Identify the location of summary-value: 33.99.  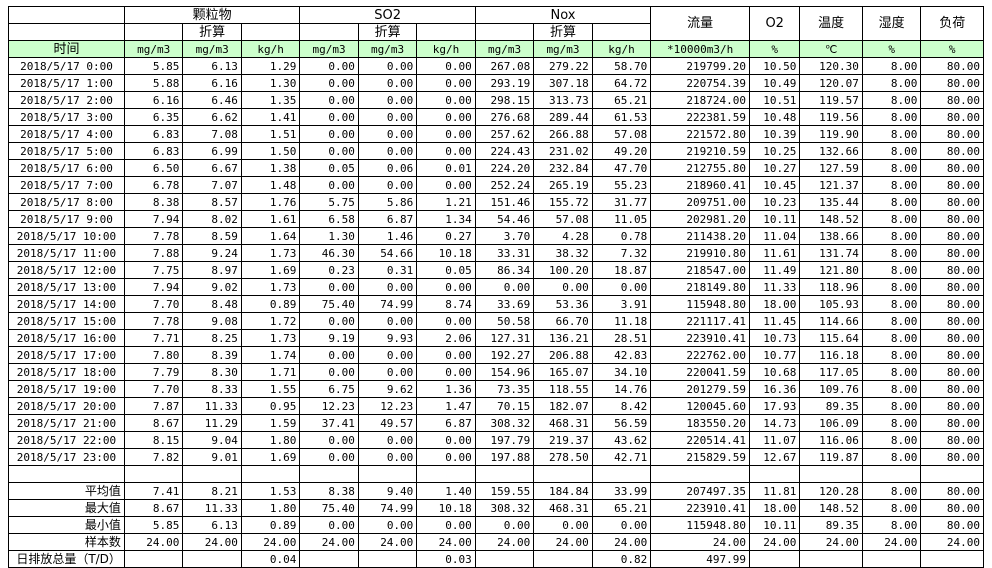
(621, 491).